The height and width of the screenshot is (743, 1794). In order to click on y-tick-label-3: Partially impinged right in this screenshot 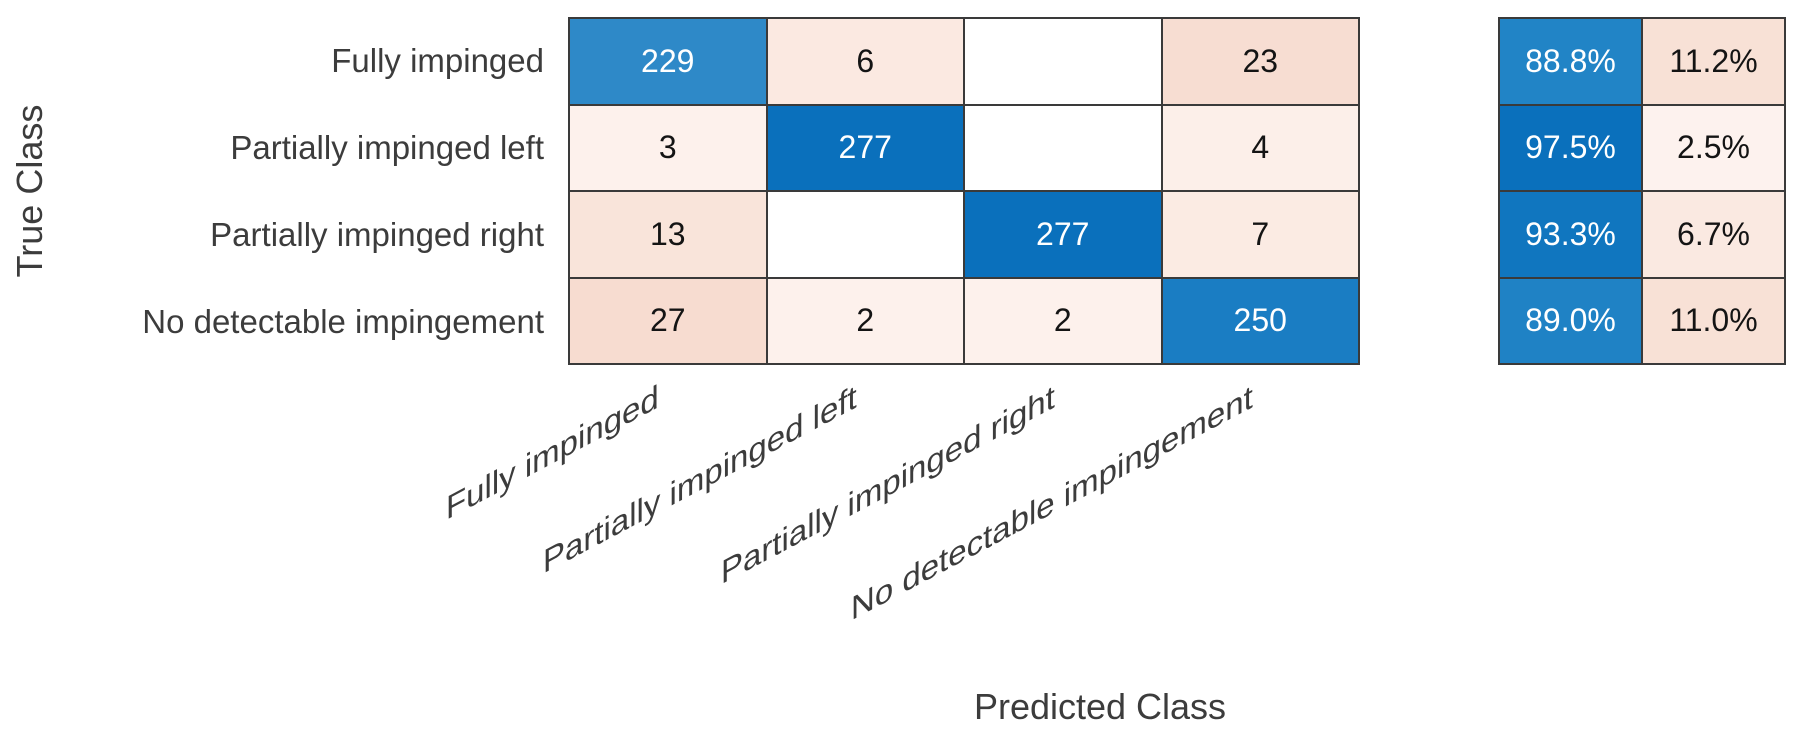, I will do `click(377, 234)`.